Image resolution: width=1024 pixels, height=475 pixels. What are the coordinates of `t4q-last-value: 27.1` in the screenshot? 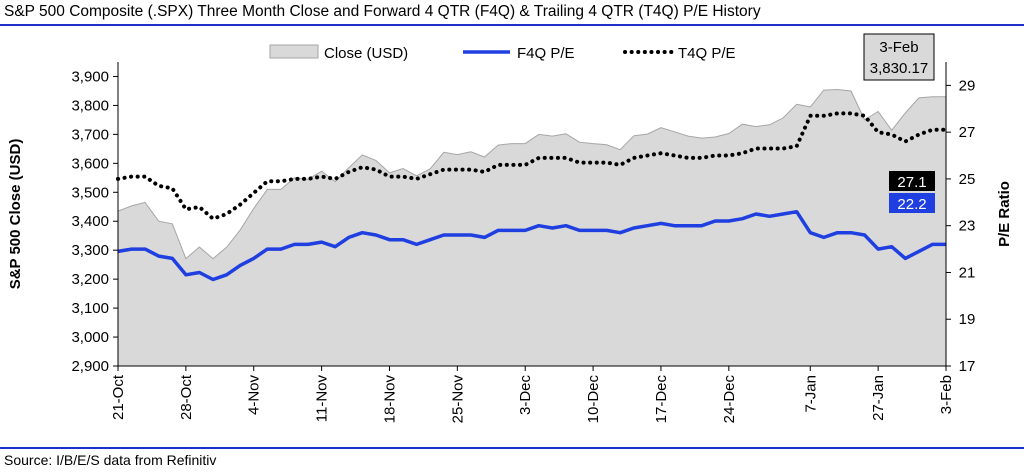 It's located at (911, 182).